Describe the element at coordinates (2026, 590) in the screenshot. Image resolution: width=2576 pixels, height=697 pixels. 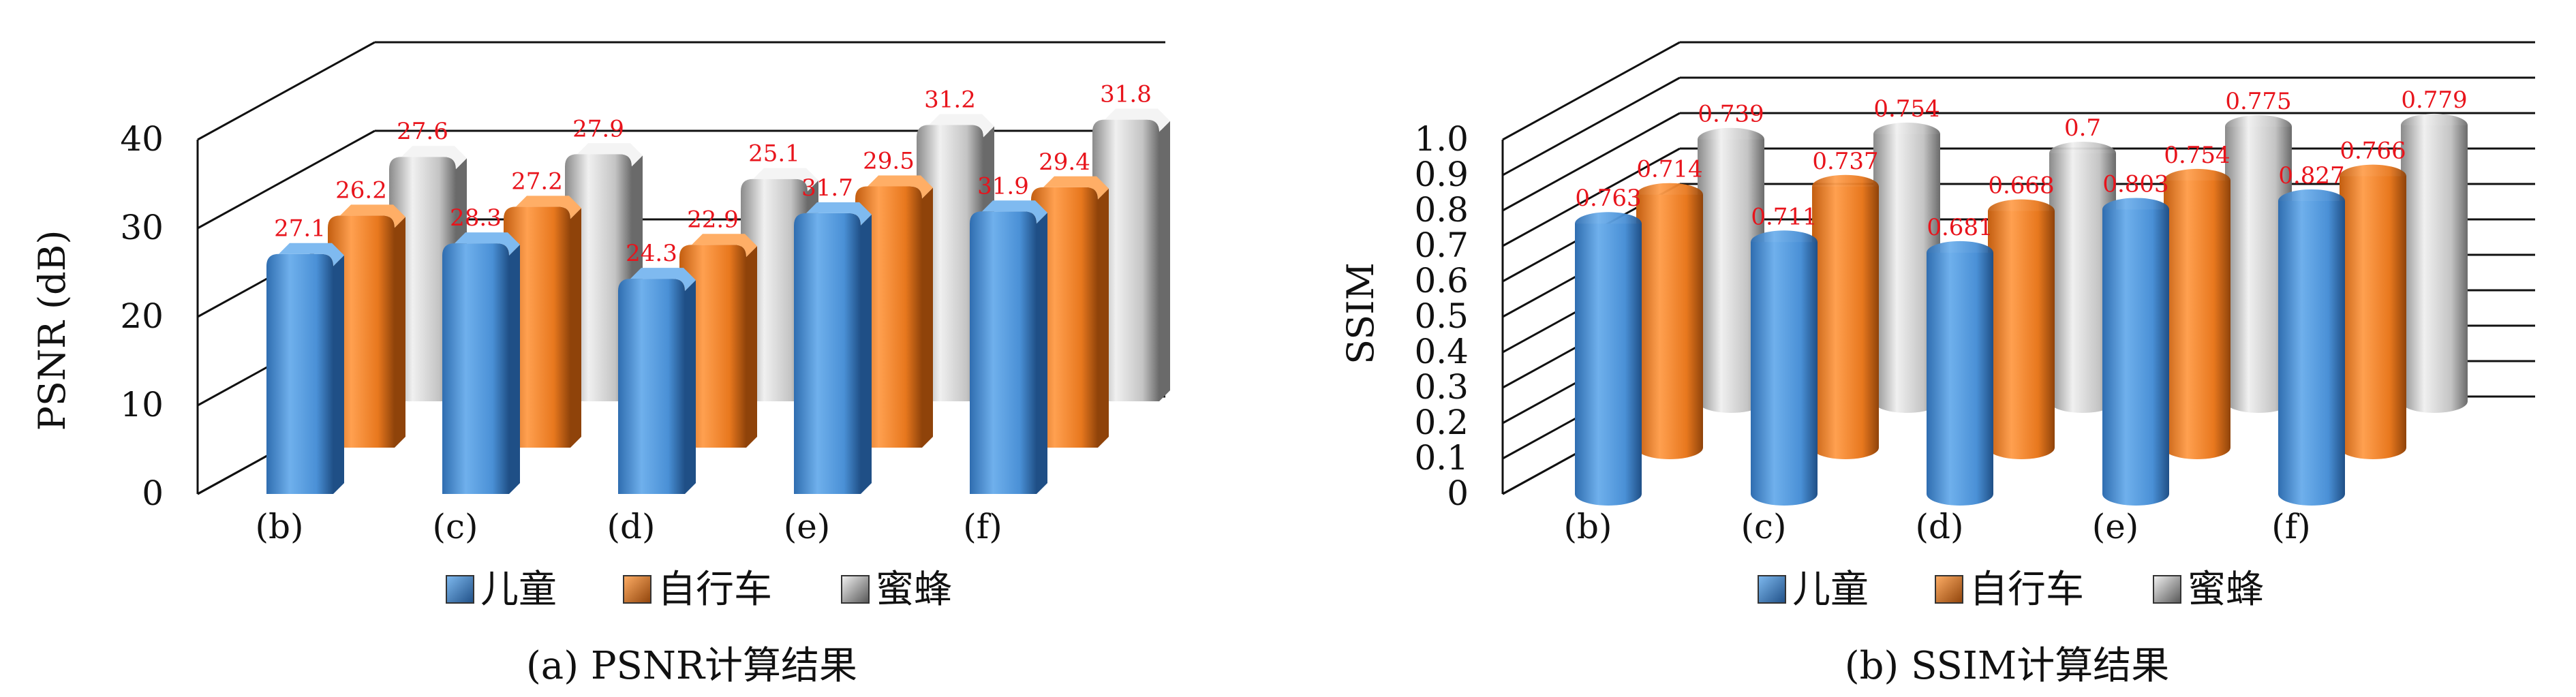
I see `legend-label-bicycle: 自行车` at that location.